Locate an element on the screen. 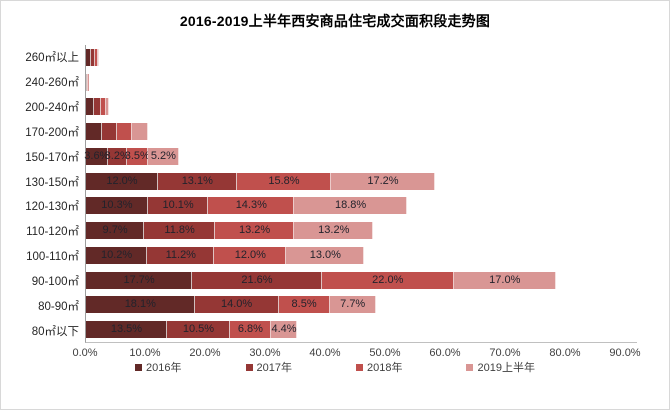 The height and width of the screenshot is (410, 670). x-tick-label: 20.0% is located at coordinates (205, 353).